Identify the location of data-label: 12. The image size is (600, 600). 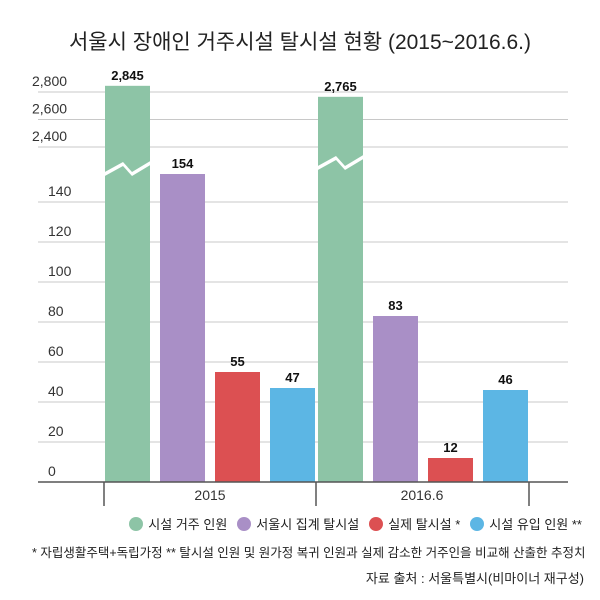
(450, 447).